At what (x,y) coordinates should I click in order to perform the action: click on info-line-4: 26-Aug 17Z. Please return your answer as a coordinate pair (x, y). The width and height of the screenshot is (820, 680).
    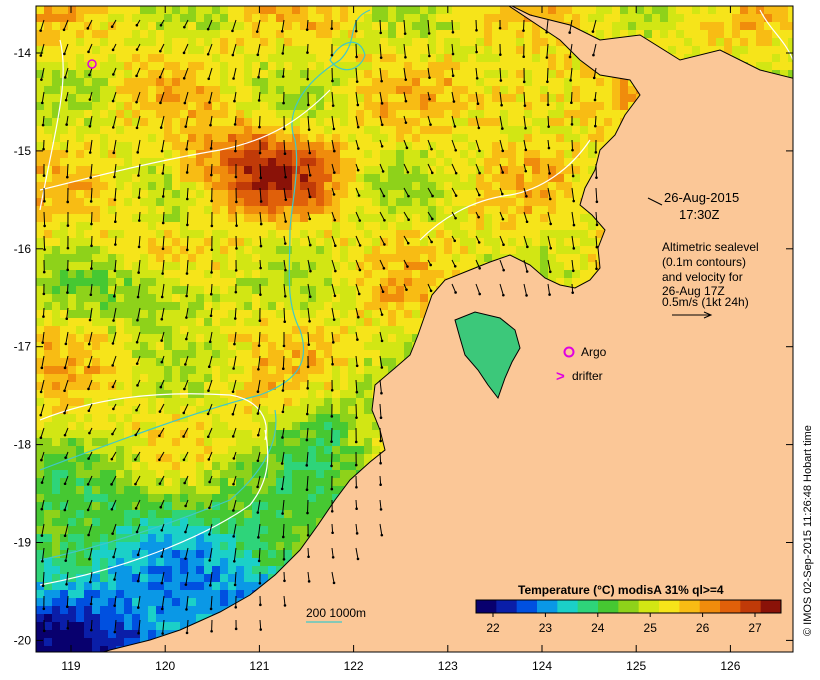
    Looking at the image, I should click on (693, 291).